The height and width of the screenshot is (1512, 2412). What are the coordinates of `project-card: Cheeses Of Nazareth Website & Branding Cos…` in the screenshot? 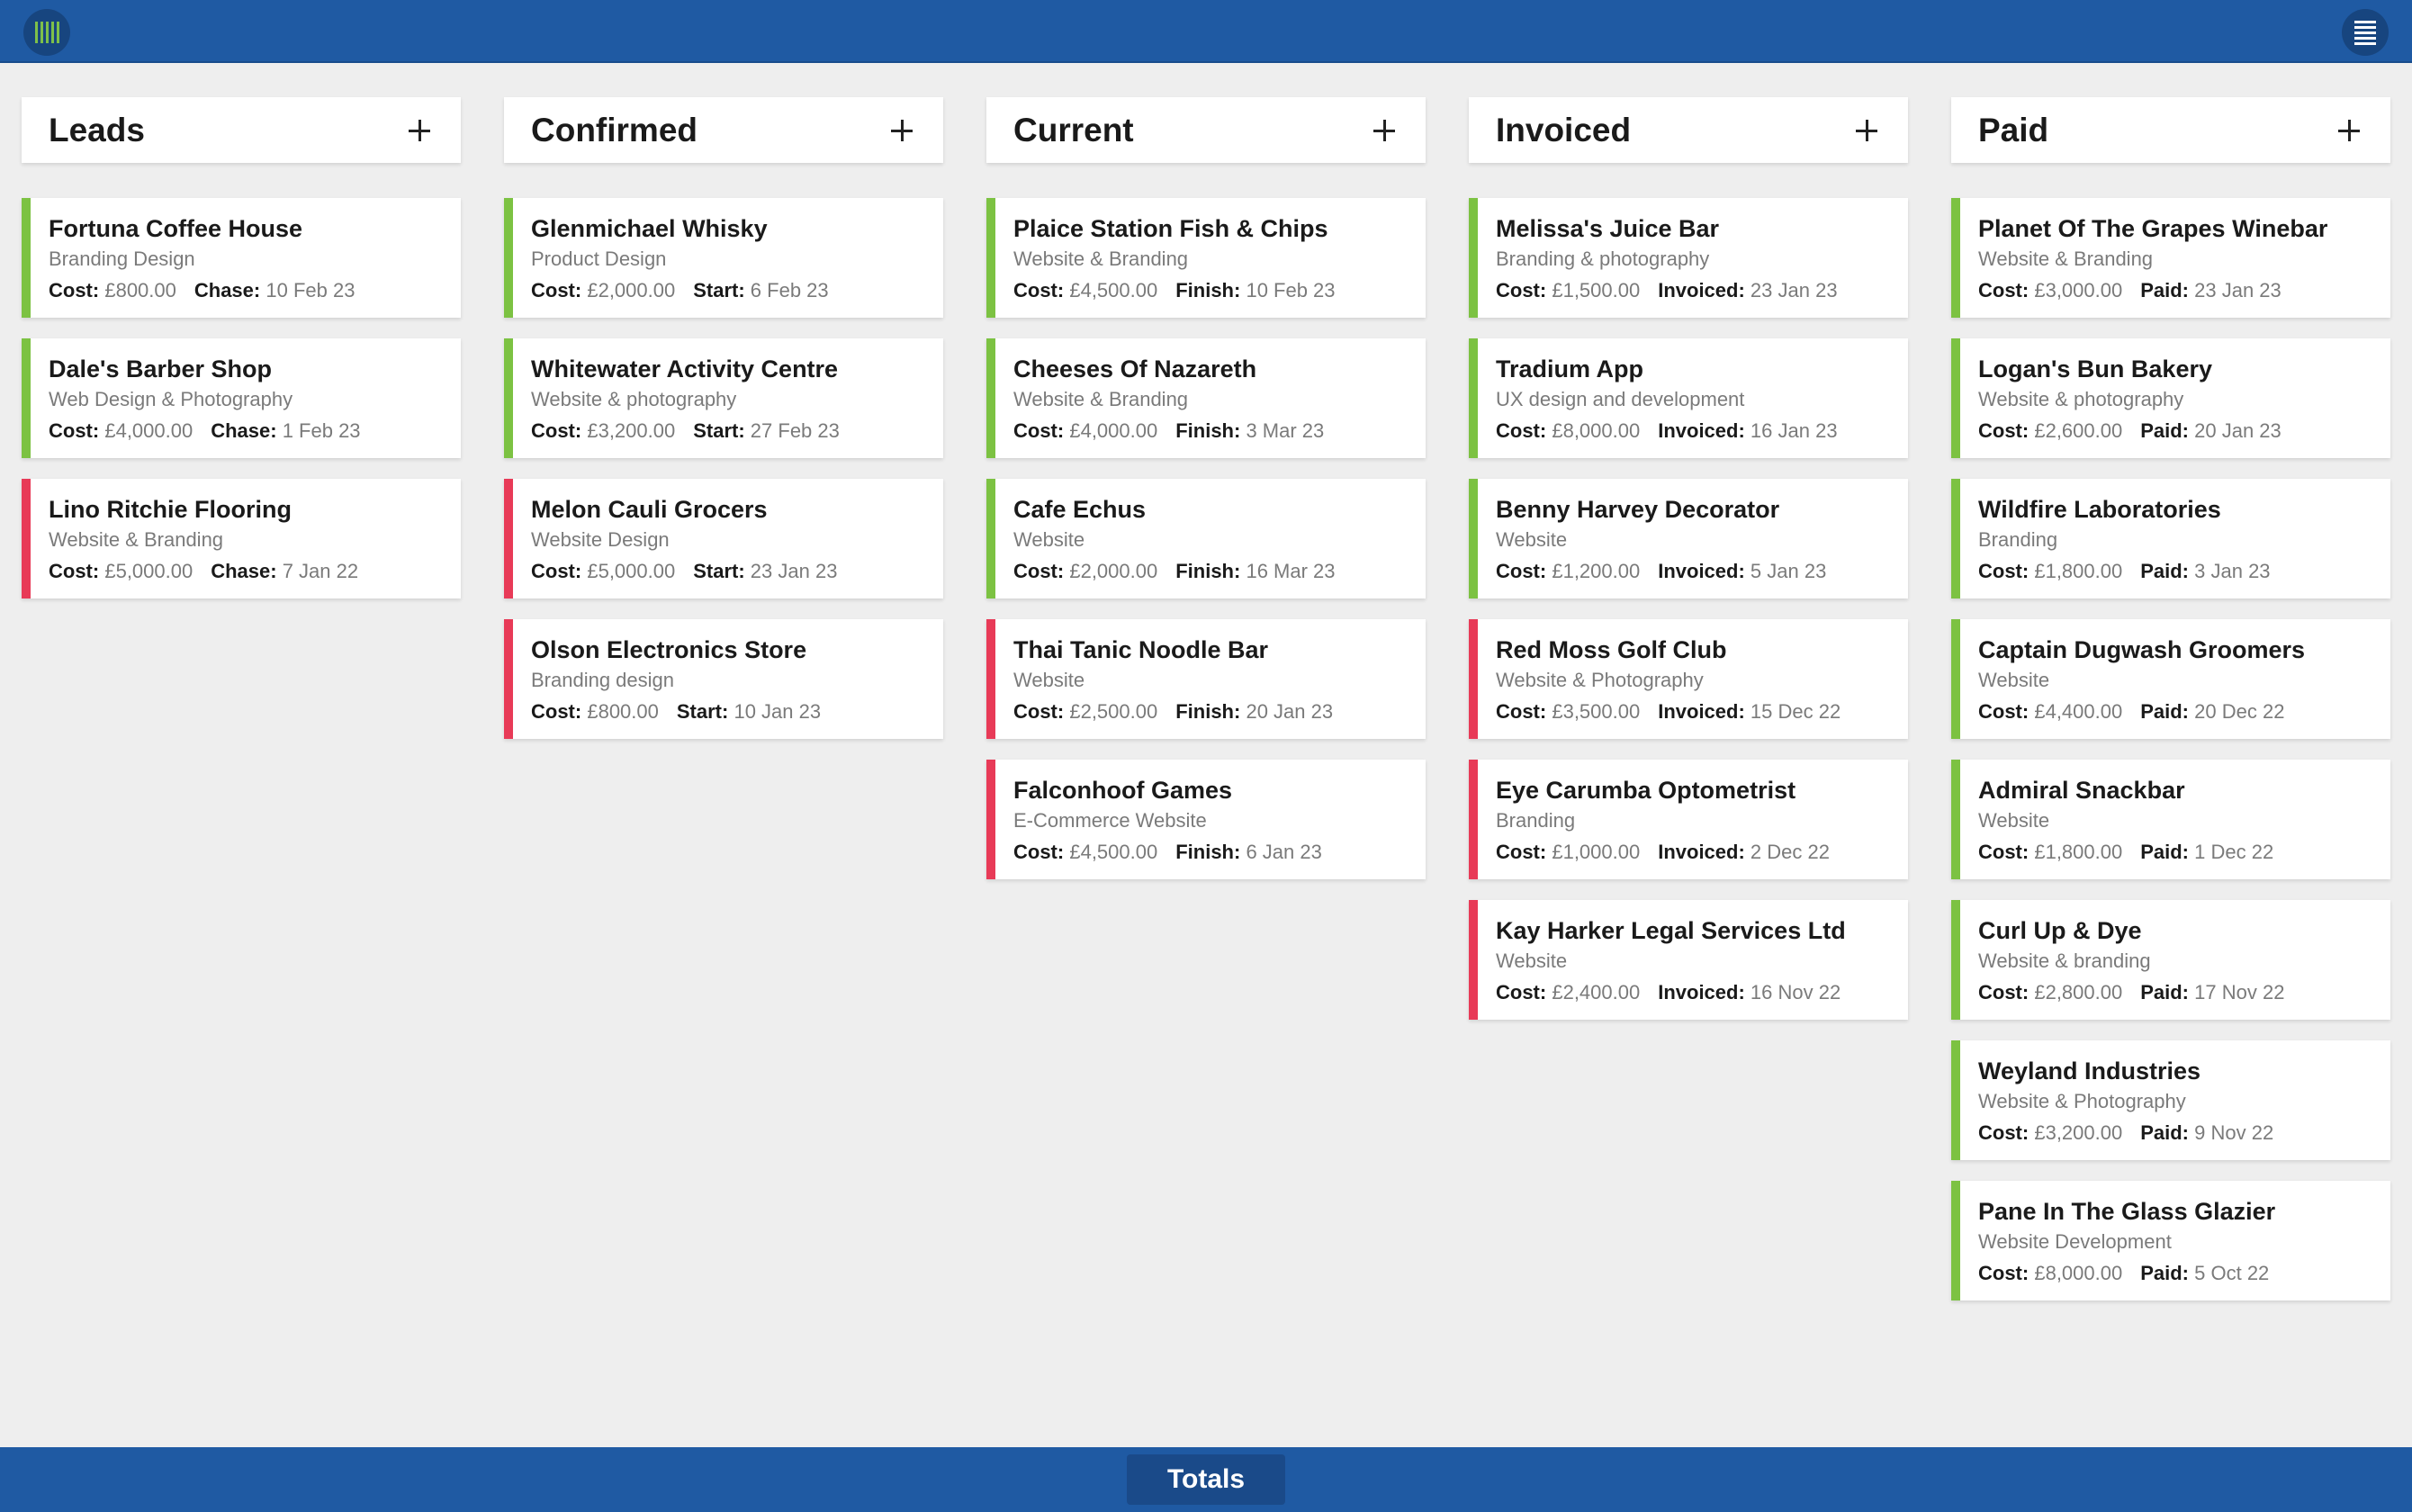 It's located at (1206, 398).